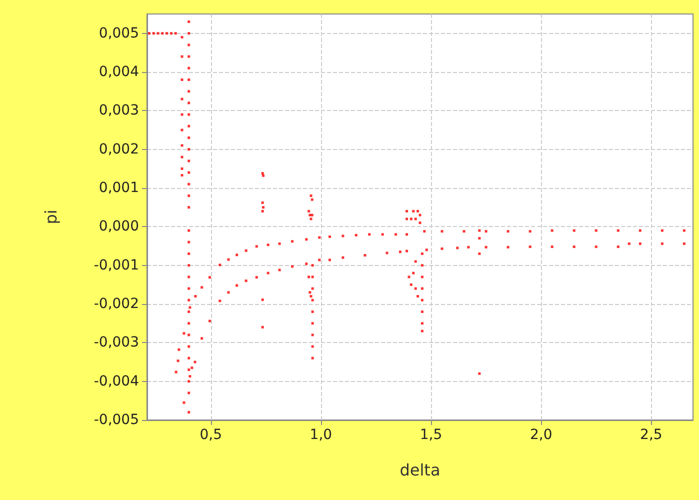 The height and width of the screenshot is (500, 699). Describe the element at coordinates (541, 435) in the screenshot. I see `x-tick-label: 2,0` at that location.